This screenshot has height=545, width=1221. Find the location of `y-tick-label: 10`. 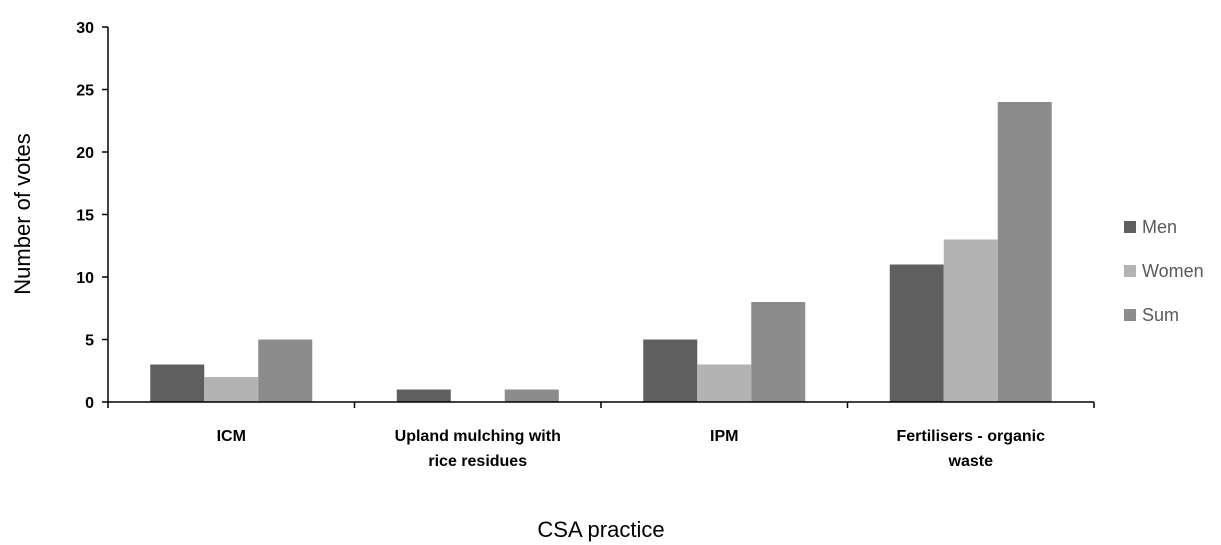

y-tick-label: 10 is located at coordinates (85, 278).